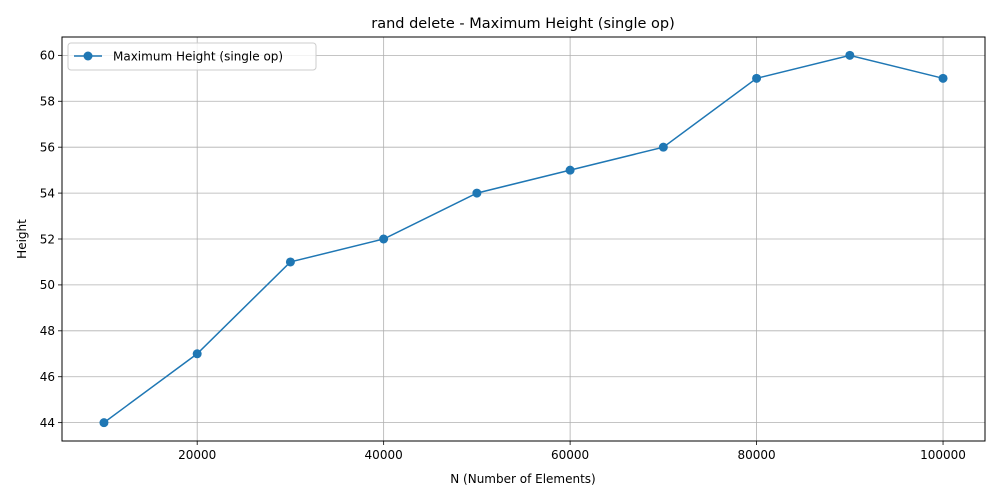  What do you see at coordinates (47, 377) in the screenshot?
I see `y-tick-label: 46` at bounding box center [47, 377].